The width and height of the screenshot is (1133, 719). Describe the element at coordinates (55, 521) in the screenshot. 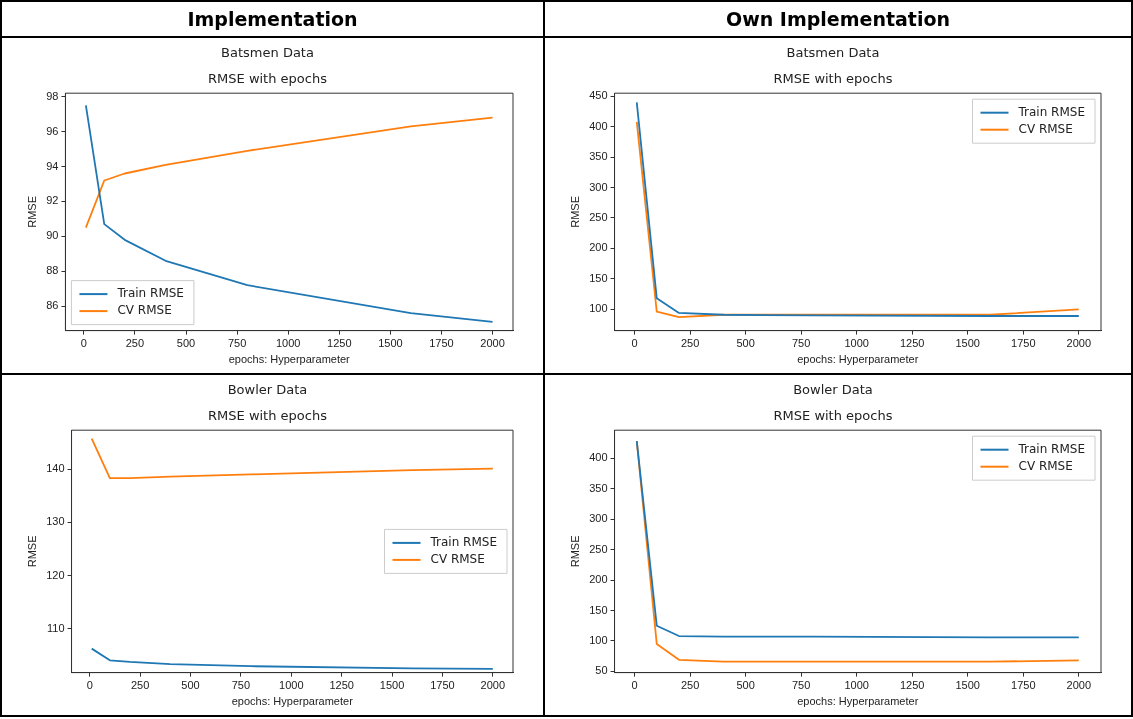

I see `y-tick-label: 130` at that location.